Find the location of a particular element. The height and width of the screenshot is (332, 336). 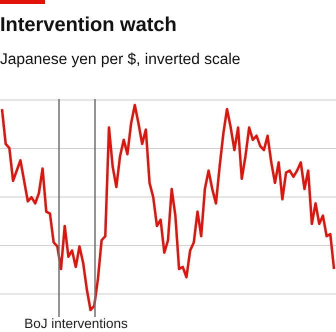

chart-subtitle: Japanese yen per $, inverted scale is located at coordinates (120, 59).